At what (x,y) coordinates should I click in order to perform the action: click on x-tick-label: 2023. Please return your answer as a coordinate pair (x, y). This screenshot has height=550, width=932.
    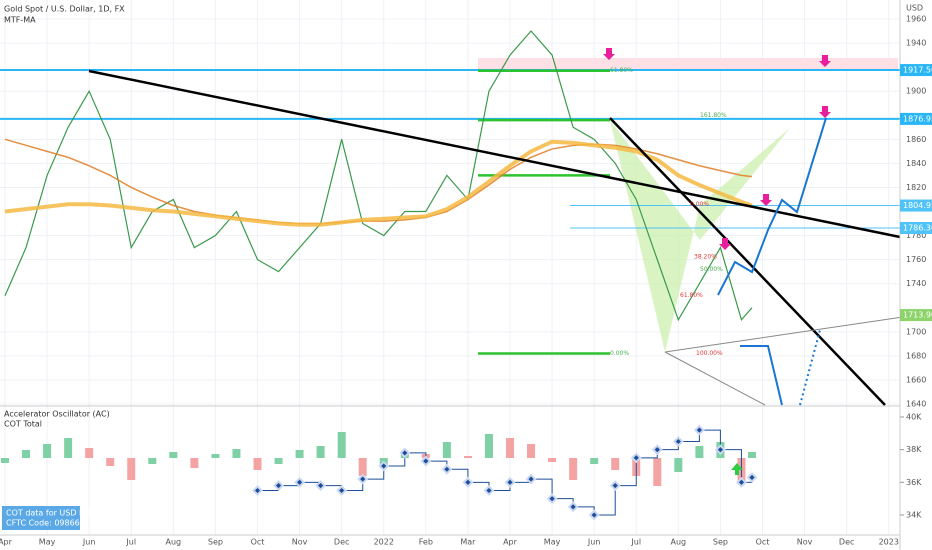
    Looking at the image, I should click on (889, 542).